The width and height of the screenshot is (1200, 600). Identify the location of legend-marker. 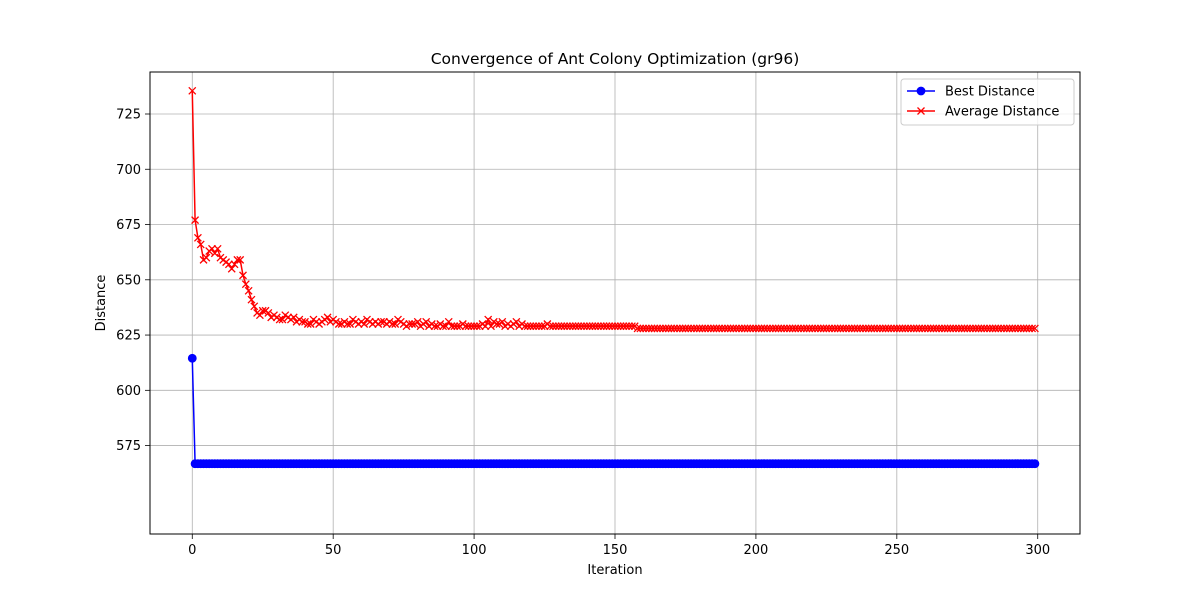
(921, 91).